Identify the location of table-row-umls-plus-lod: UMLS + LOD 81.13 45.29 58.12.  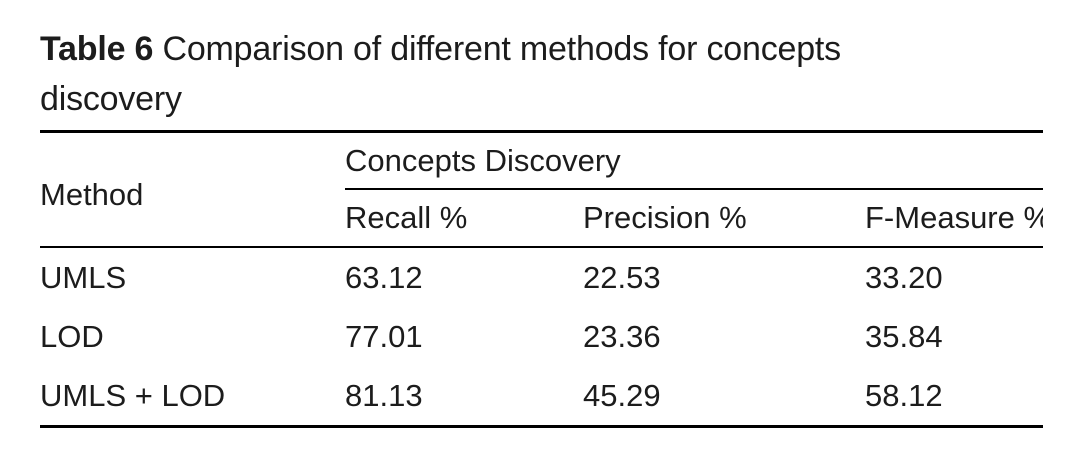
(541, 396).